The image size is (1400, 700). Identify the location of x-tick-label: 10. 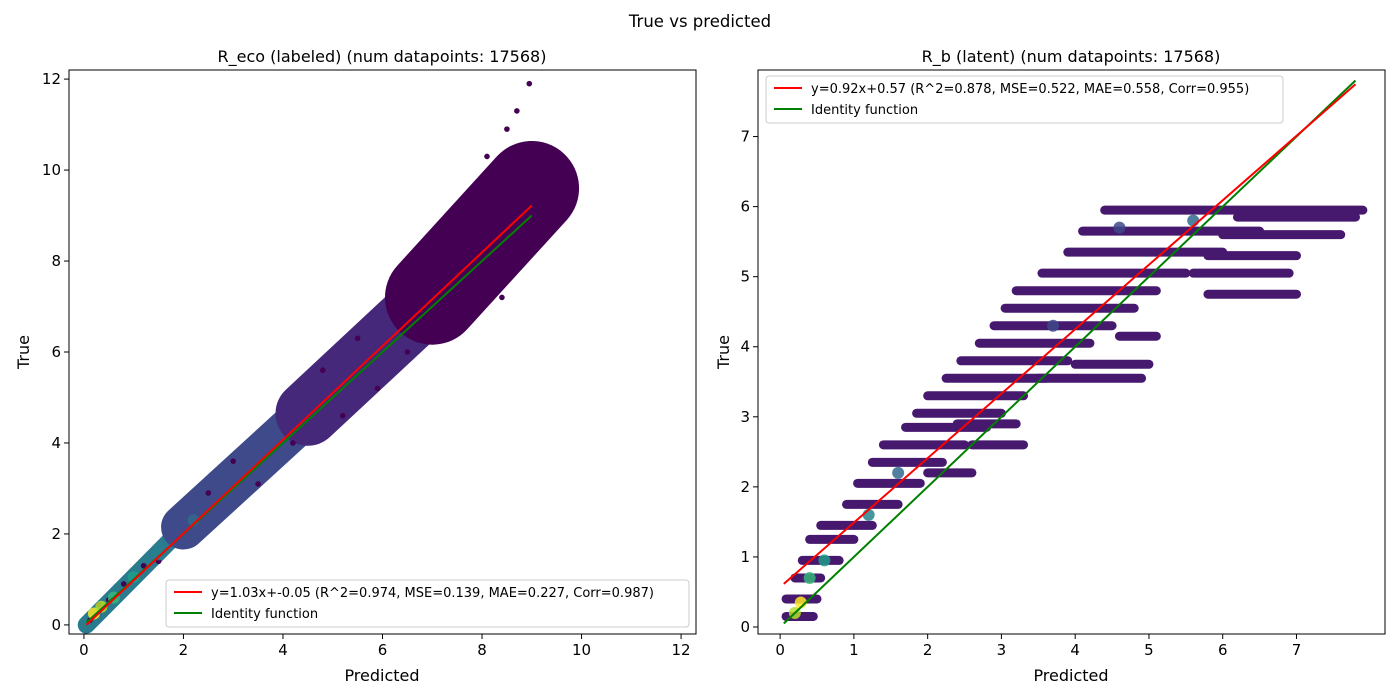
(581, 650).